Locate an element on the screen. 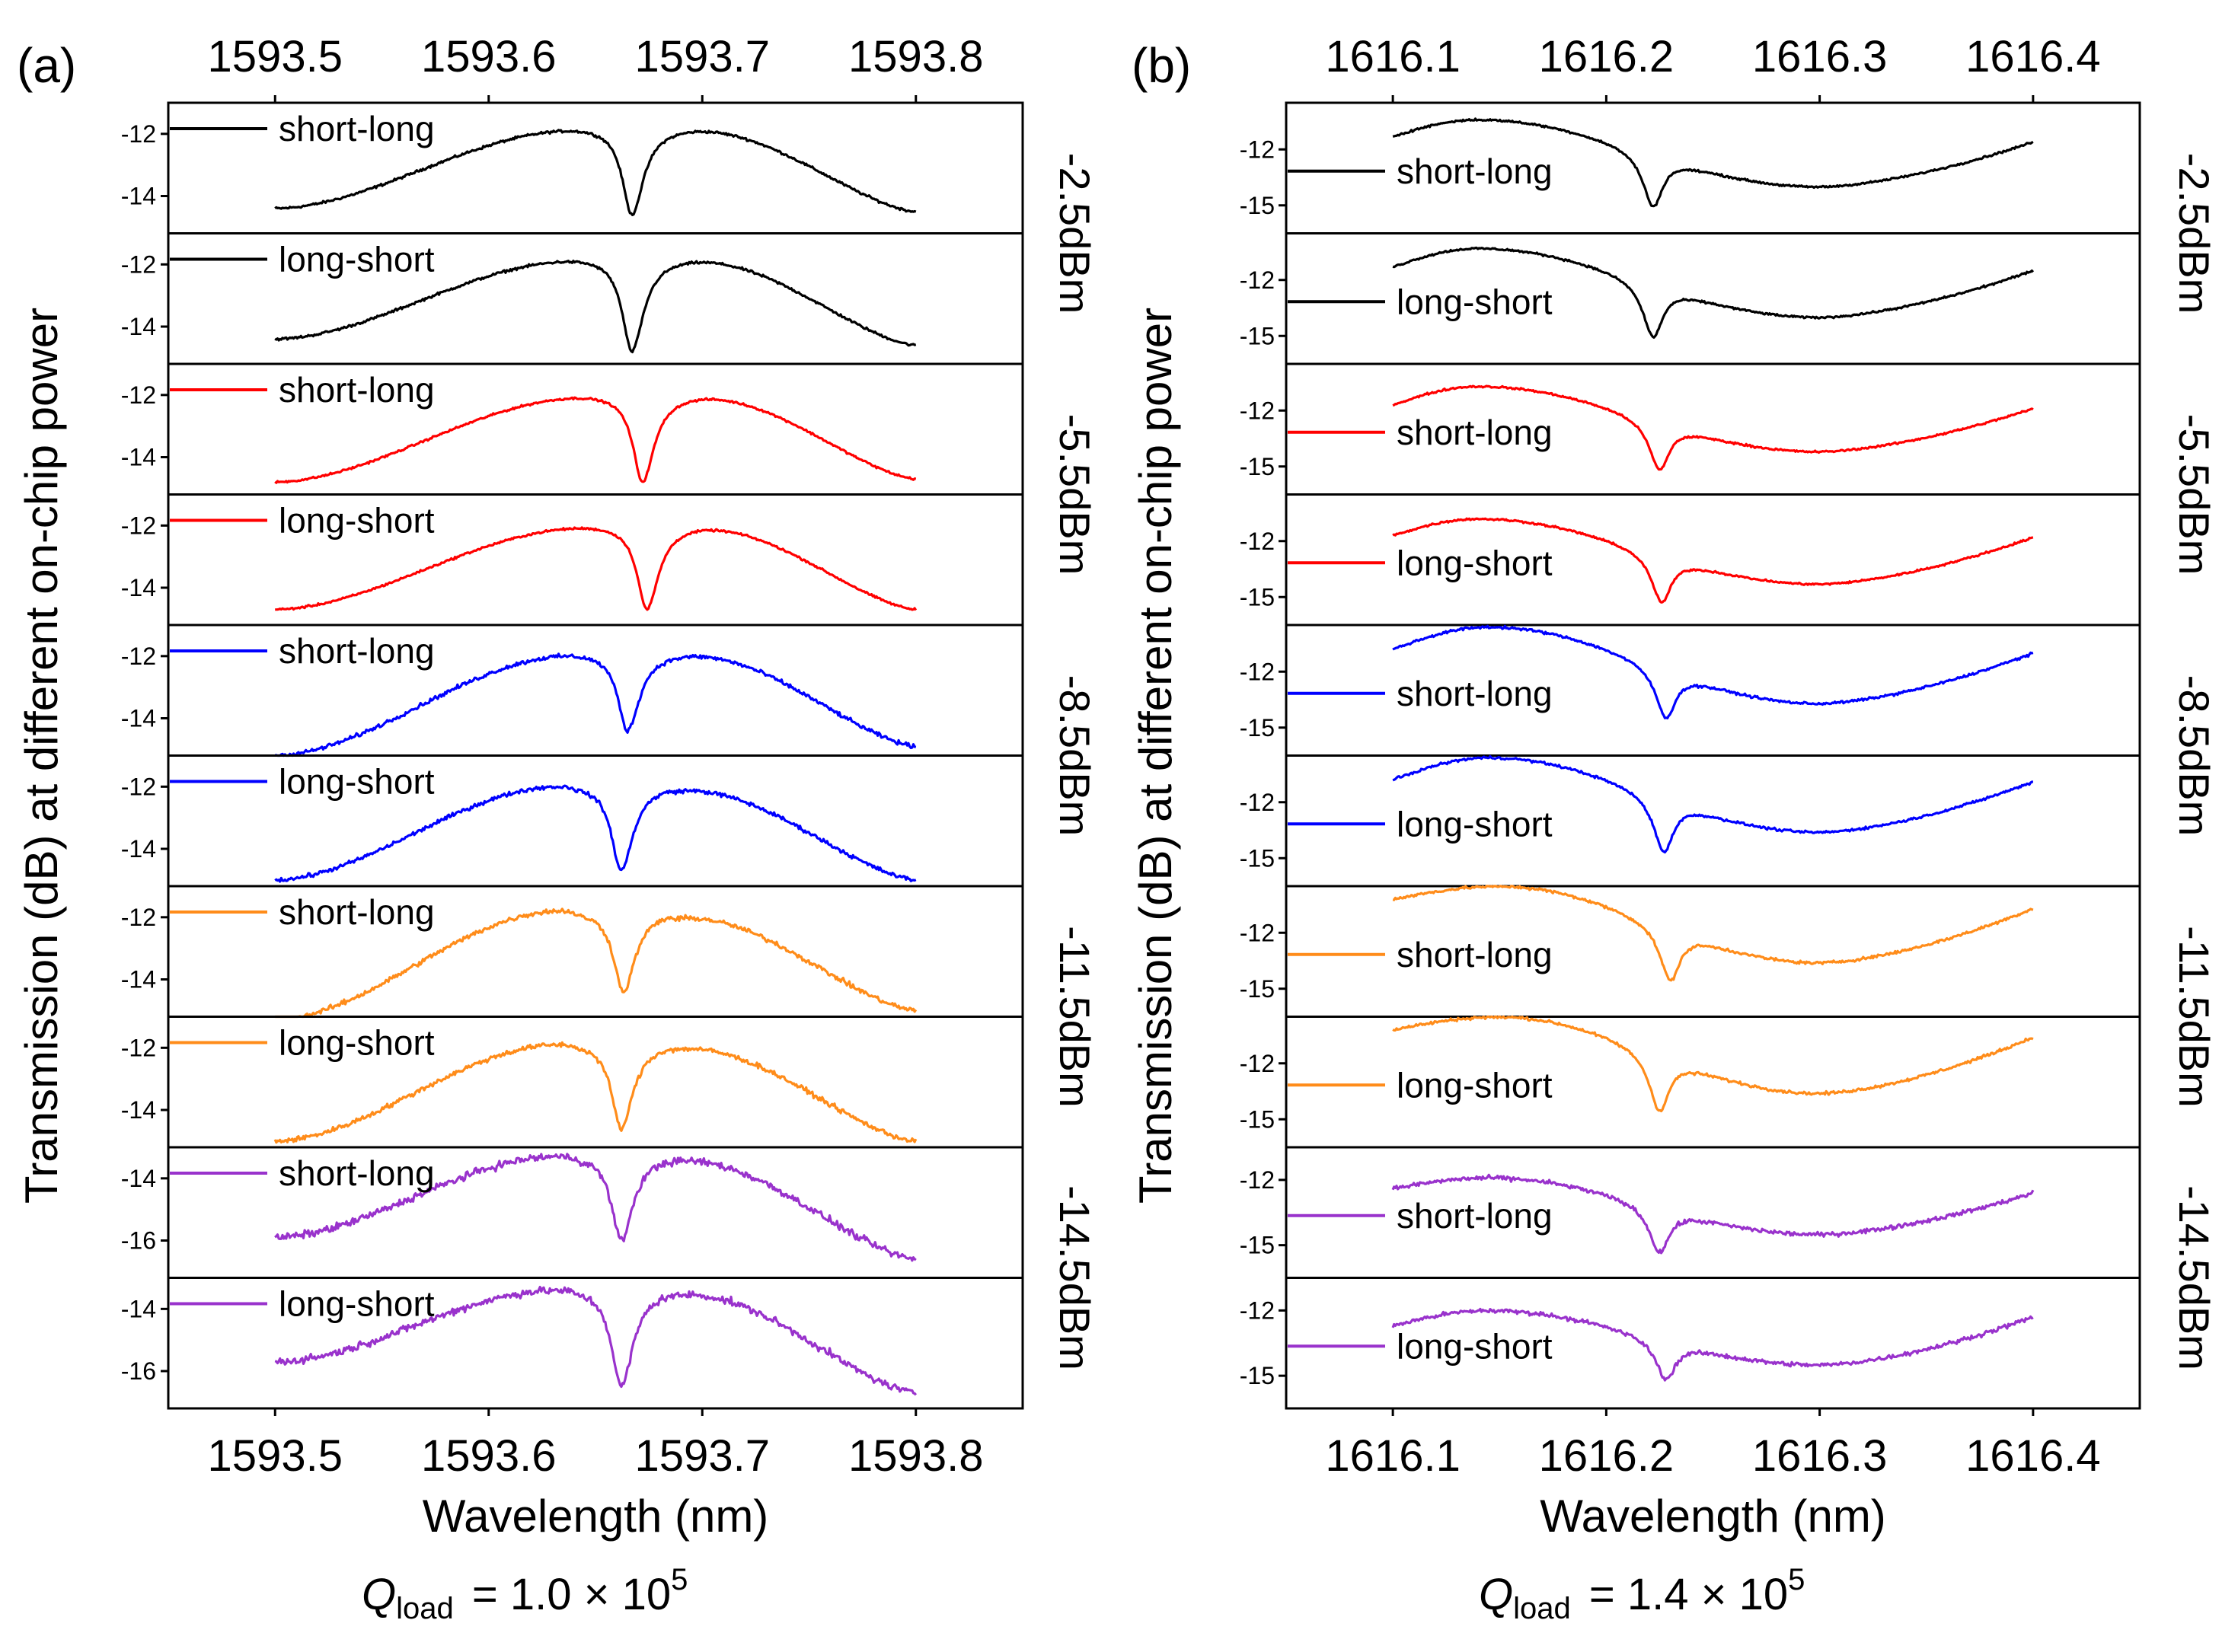  top-tick-label: 1616.2 is located at coordinates (1607, 56).